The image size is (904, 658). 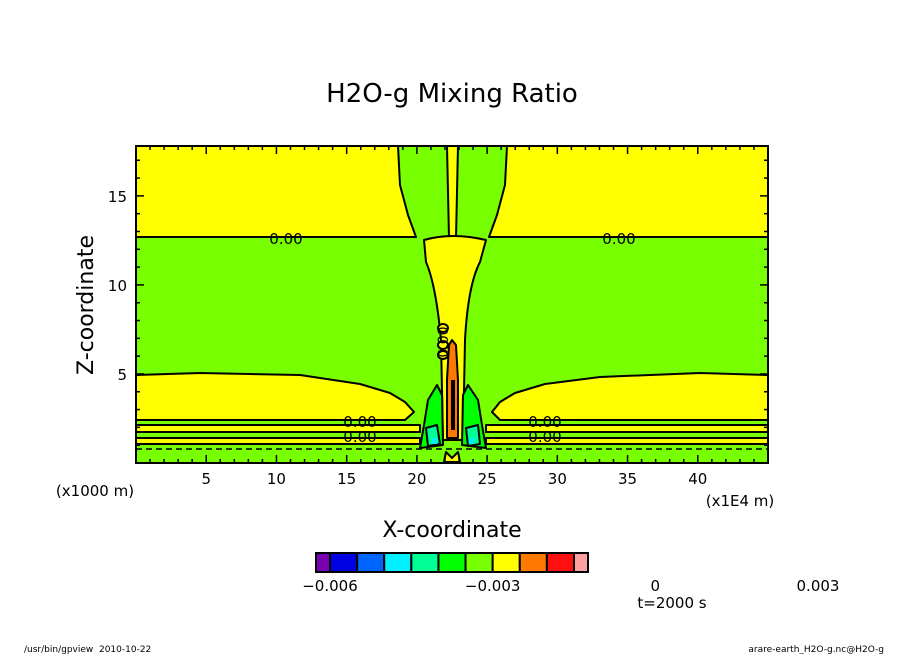 I want to click on contour-labels: 0.00 0.00 0.00 0.00 0.00 0.00 0.00, so click(x=452, y=338).